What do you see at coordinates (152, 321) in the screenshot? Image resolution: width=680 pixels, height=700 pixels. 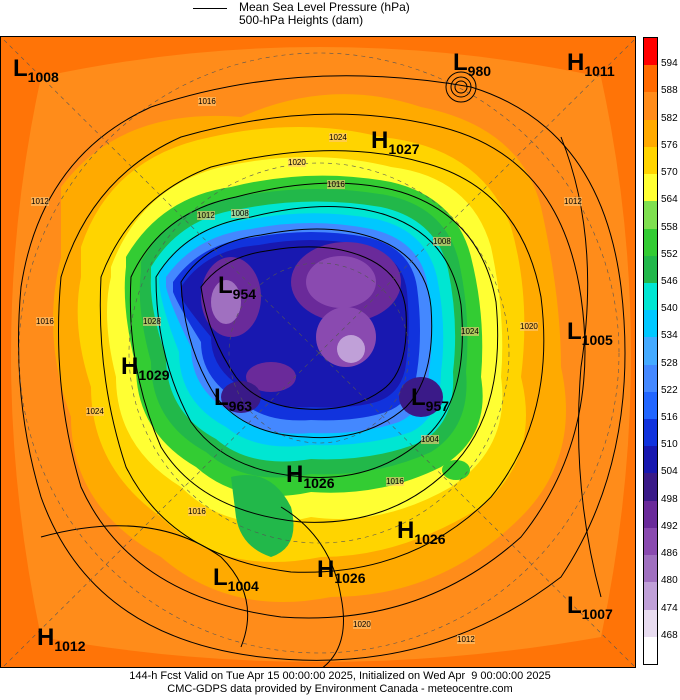 I see `isobar-label: 1028` at bounding box center [152, 321].